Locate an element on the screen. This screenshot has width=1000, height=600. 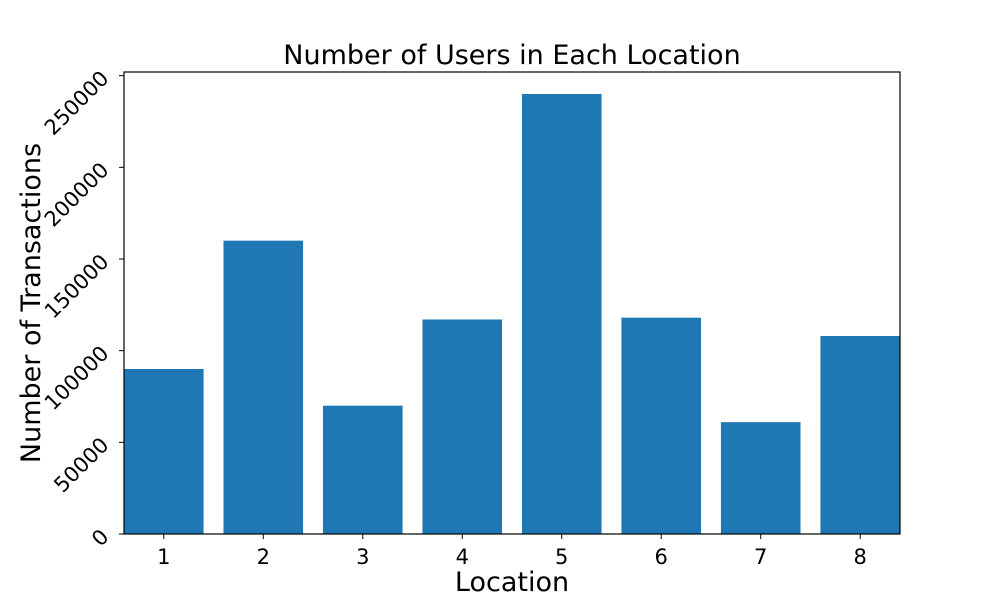
x-tick-label: 1 is located at coordinates (163, 557).